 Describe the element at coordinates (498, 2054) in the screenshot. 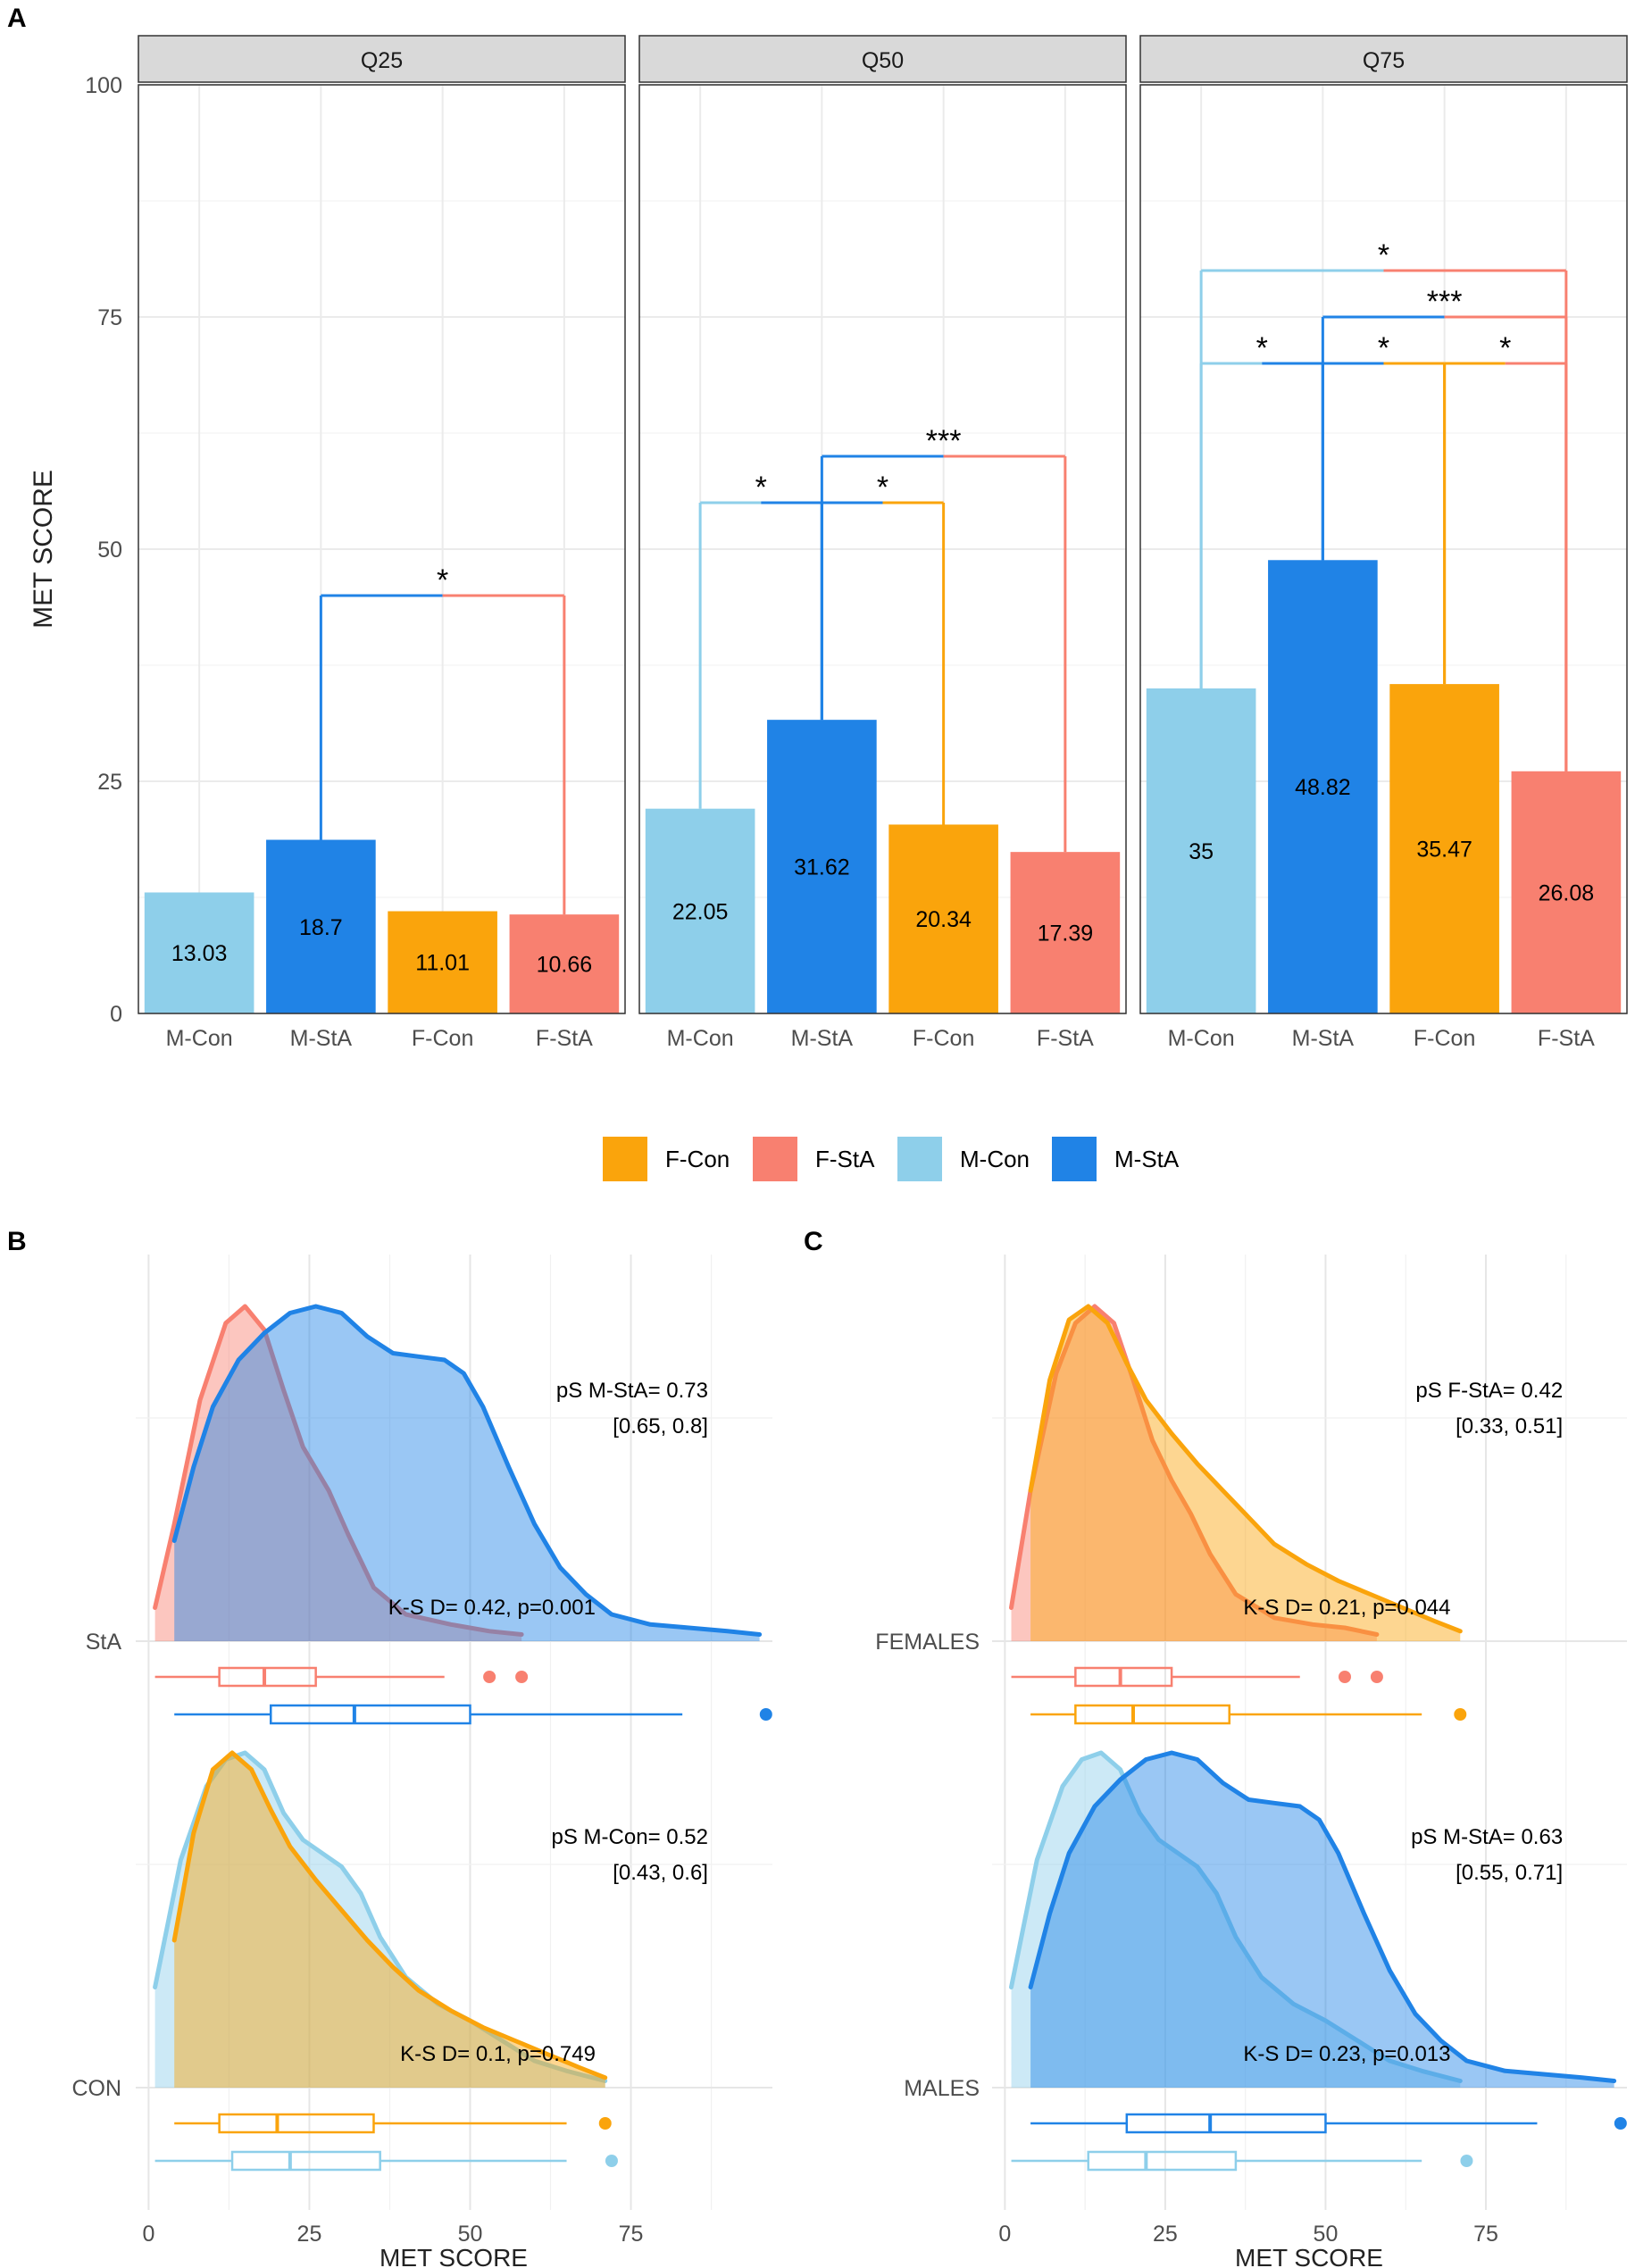

I see `ks-annotation: K-S D= 0.1, p=0.749` at that location.